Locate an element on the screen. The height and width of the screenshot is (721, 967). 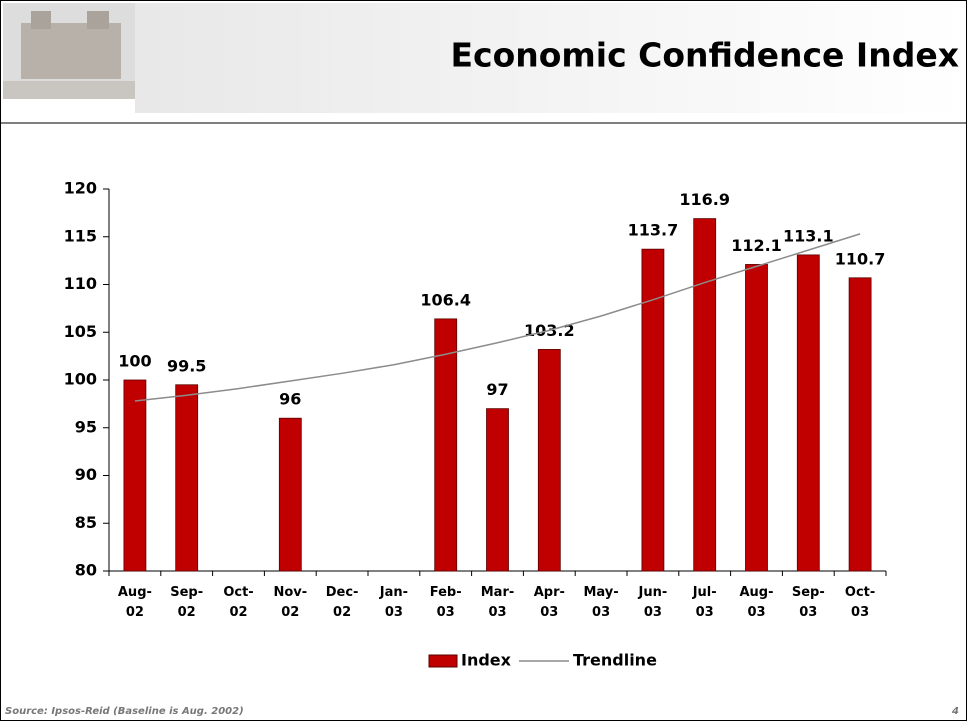
y-tick-label: 95 is located at coordinates (86, 426).